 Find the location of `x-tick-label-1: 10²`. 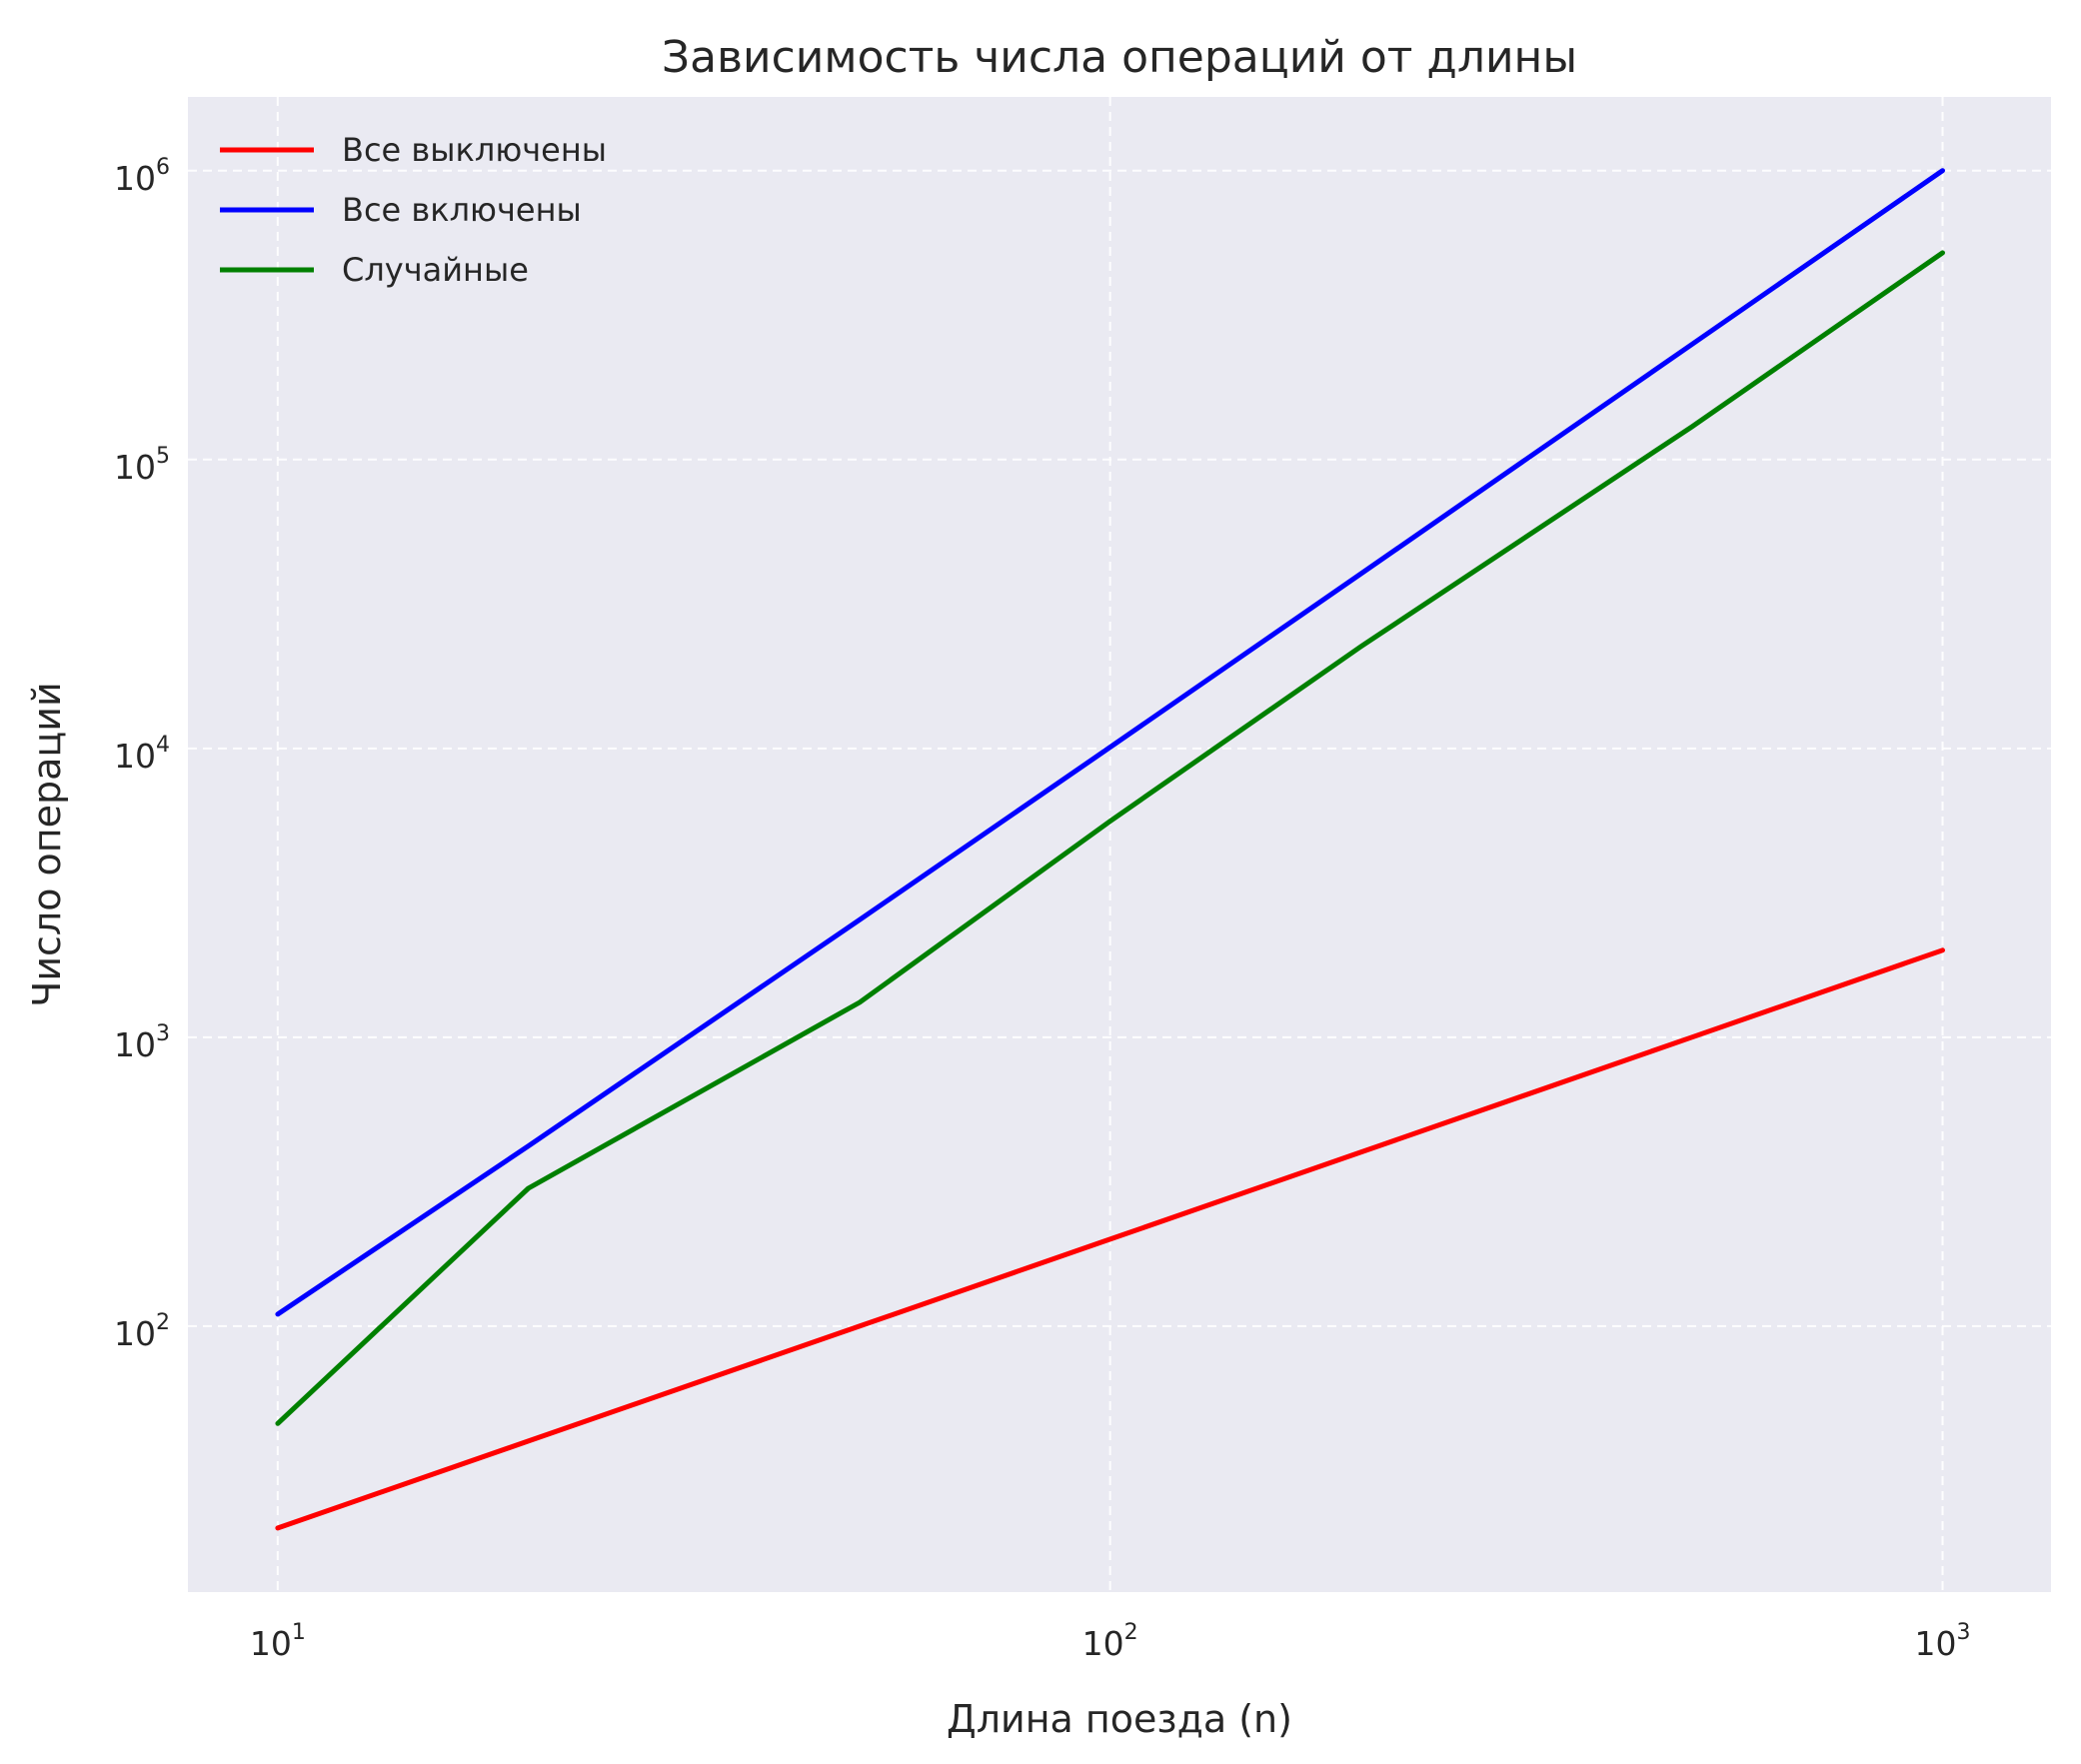

x-tick-label-1: 10² is located at coordinates (1110, 1642).